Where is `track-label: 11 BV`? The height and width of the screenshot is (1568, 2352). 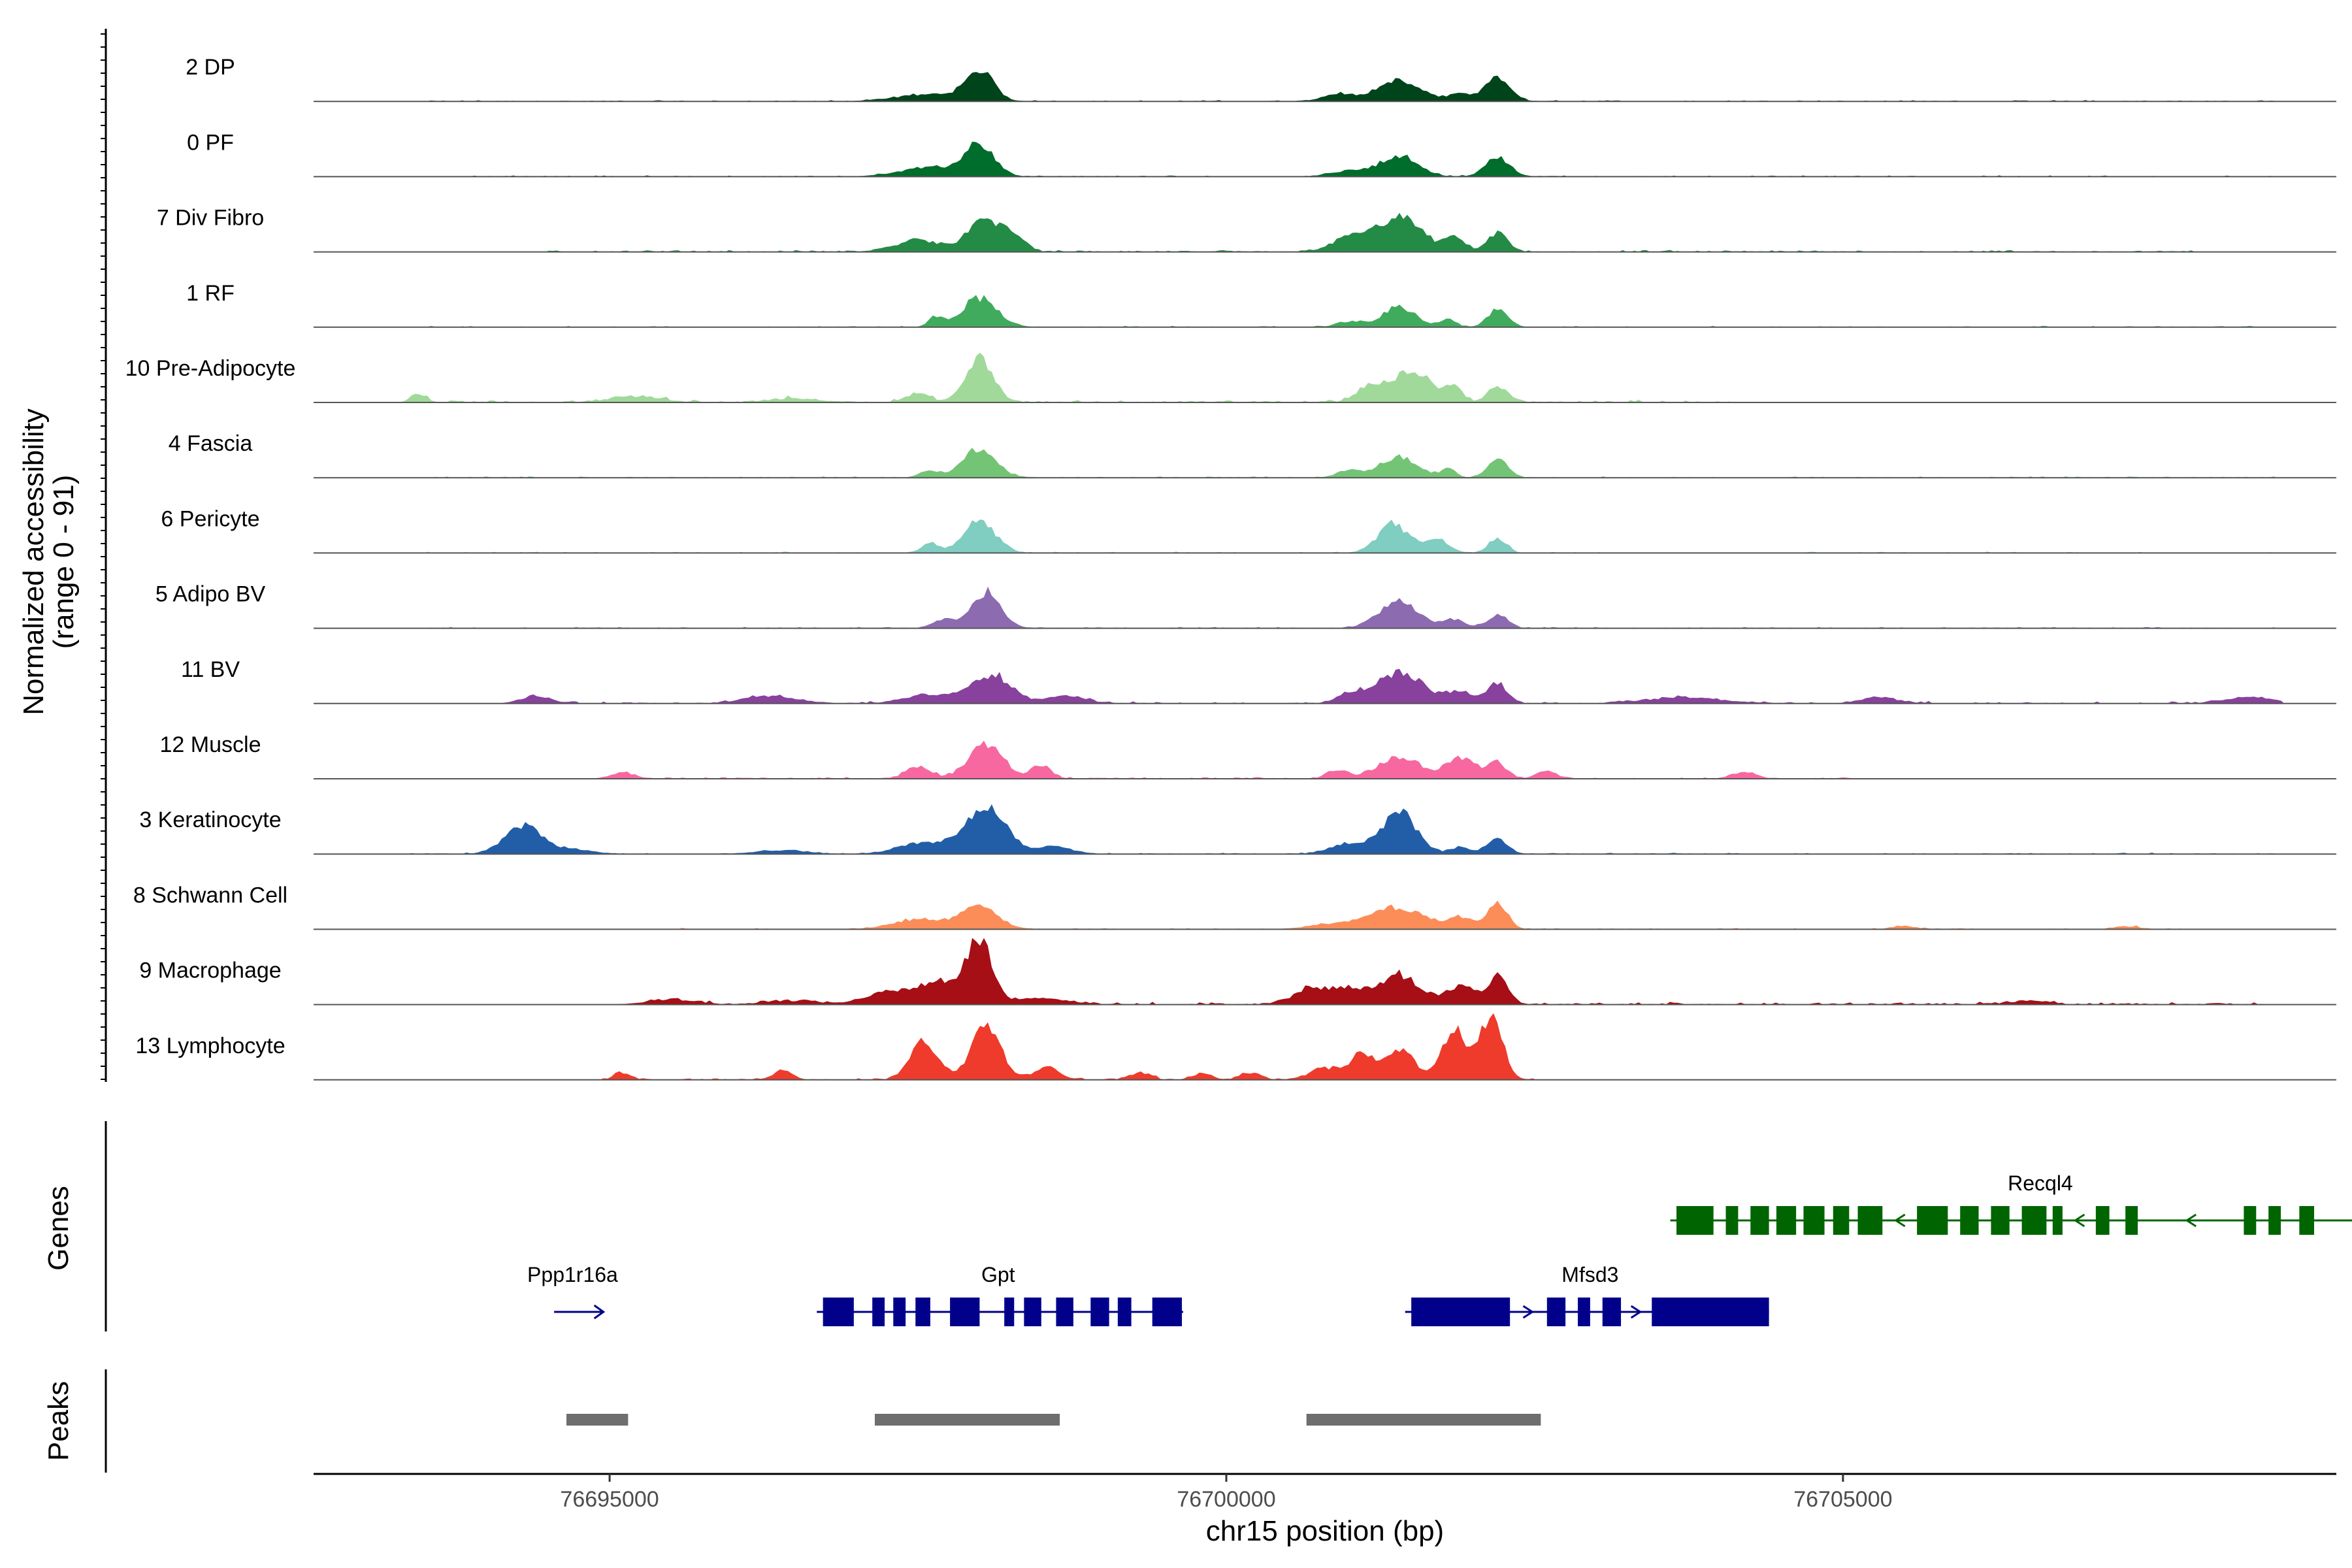
track-label: 11 BV is located at coordinates (210, 669).